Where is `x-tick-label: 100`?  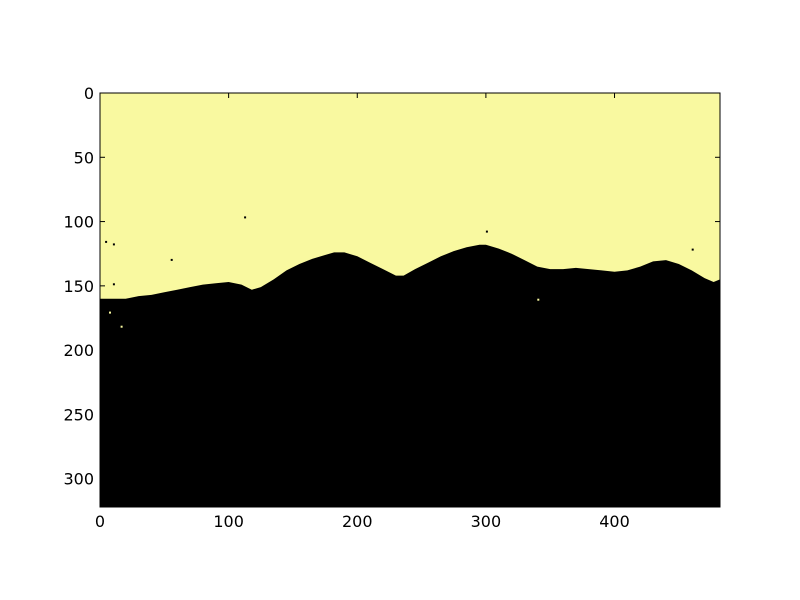 x-tick-label: 100 is located at coordinates (228, 521).